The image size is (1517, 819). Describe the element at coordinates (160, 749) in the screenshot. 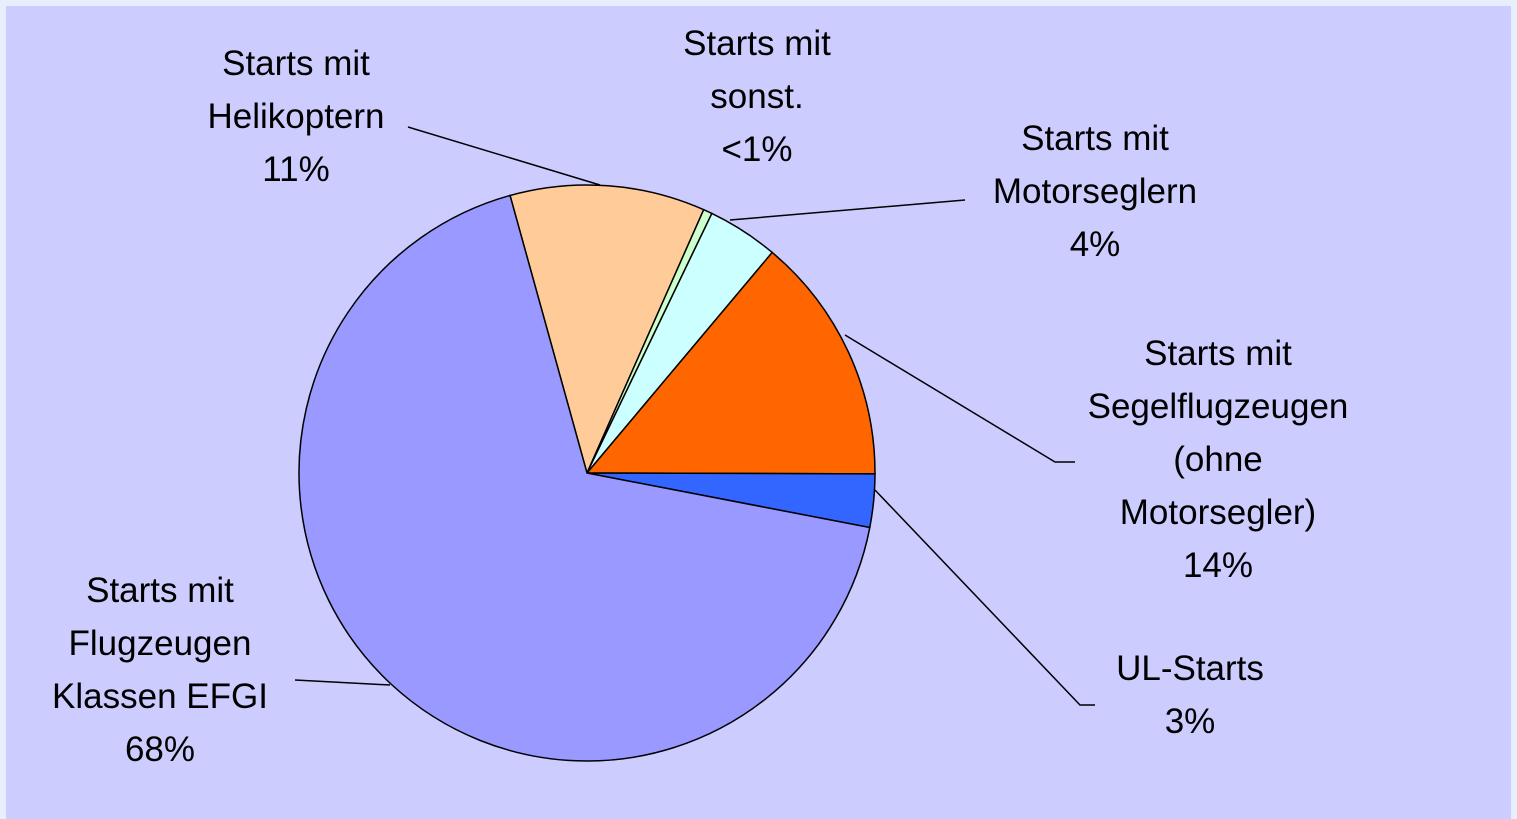

I see `value-label: 68%` at that location.